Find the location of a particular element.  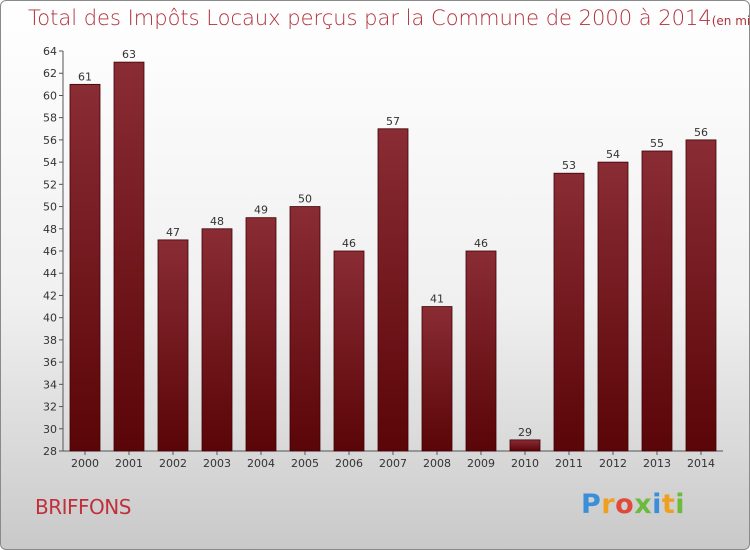

y-tick-label: 28 is located at coordinates (50, 451).